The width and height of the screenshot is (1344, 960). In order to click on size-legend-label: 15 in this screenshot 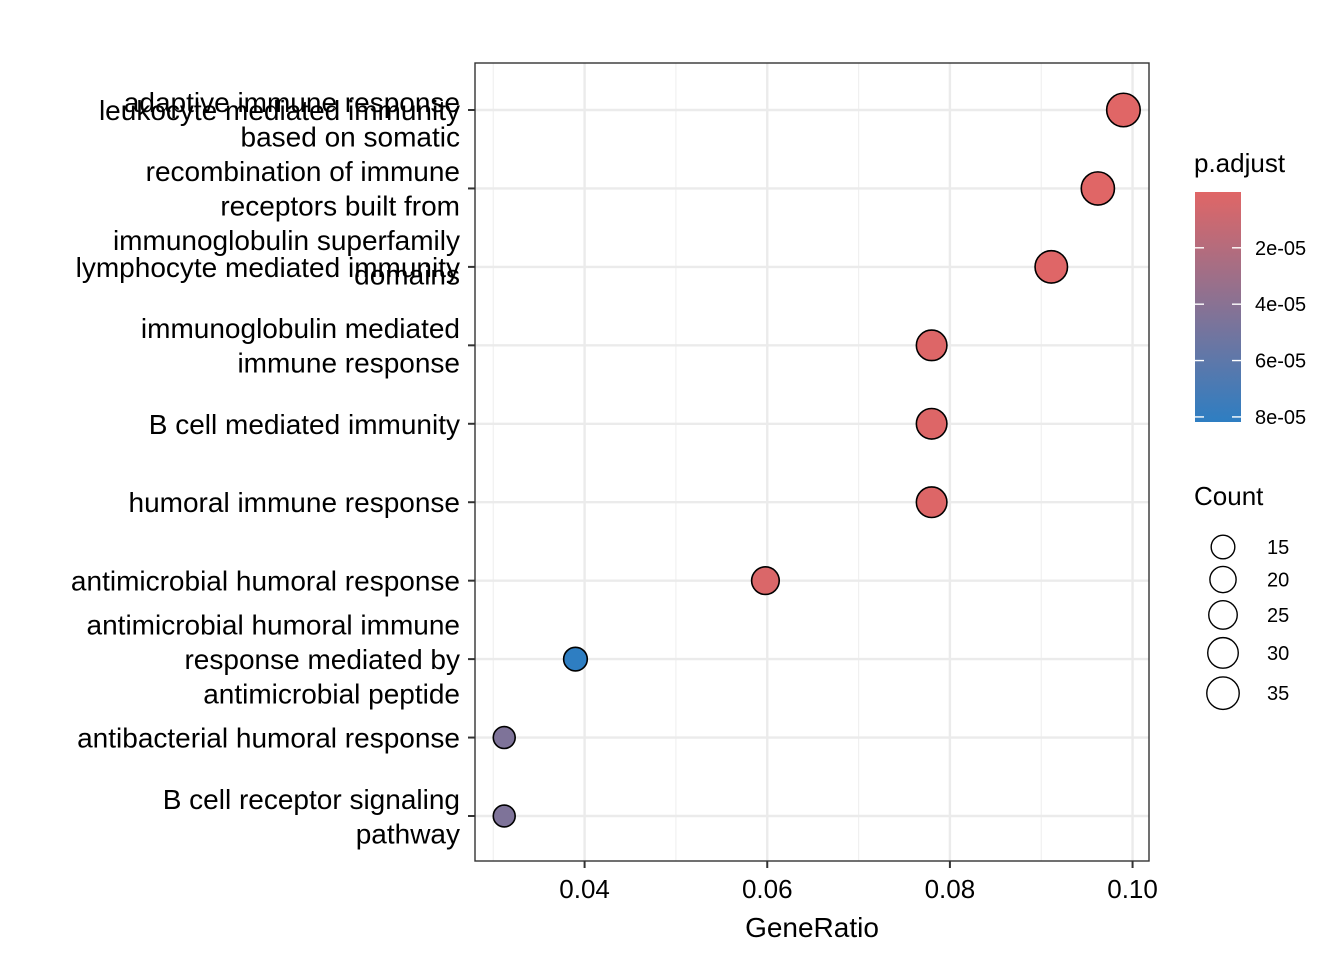, I will do `click(1278, 548)`.